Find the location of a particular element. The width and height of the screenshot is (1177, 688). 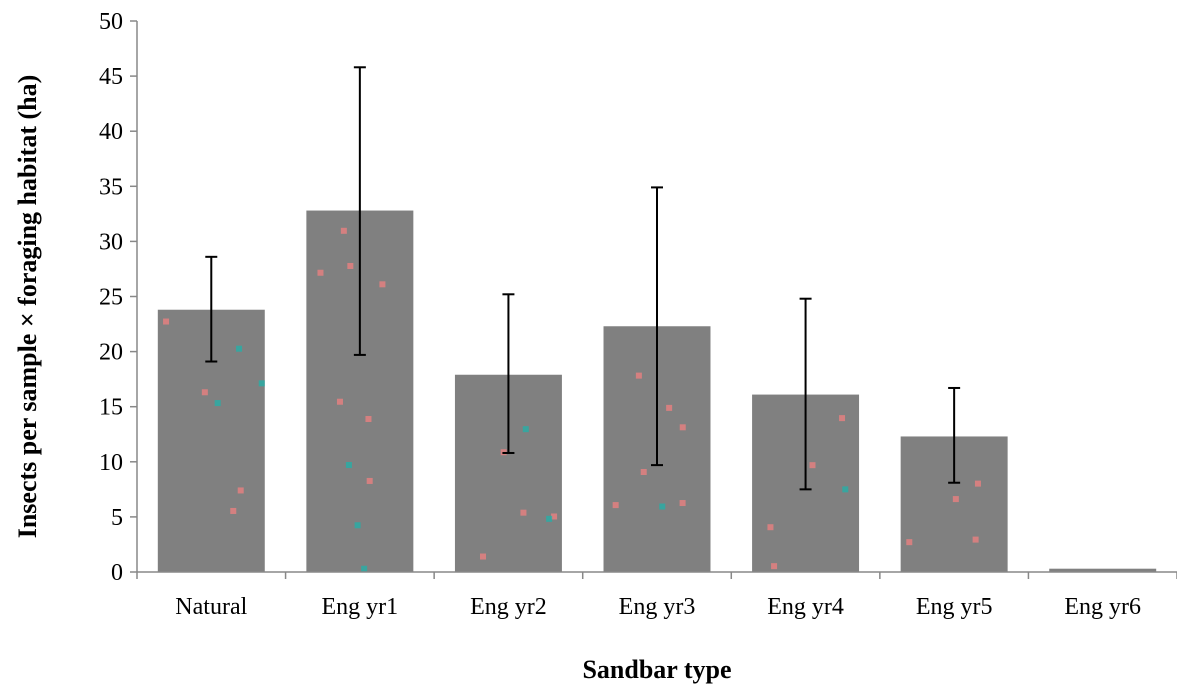

y-tick-label: 0 is located at coordinates (117, 573).